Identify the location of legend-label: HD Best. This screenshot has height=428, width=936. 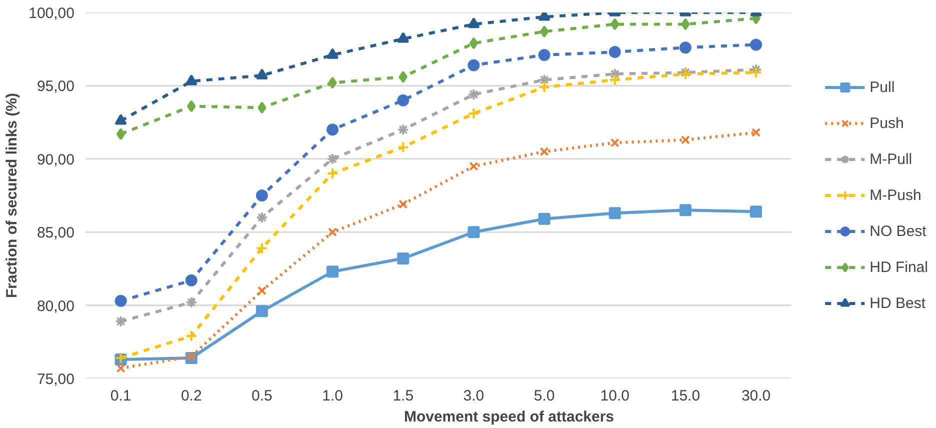
(898, 303).